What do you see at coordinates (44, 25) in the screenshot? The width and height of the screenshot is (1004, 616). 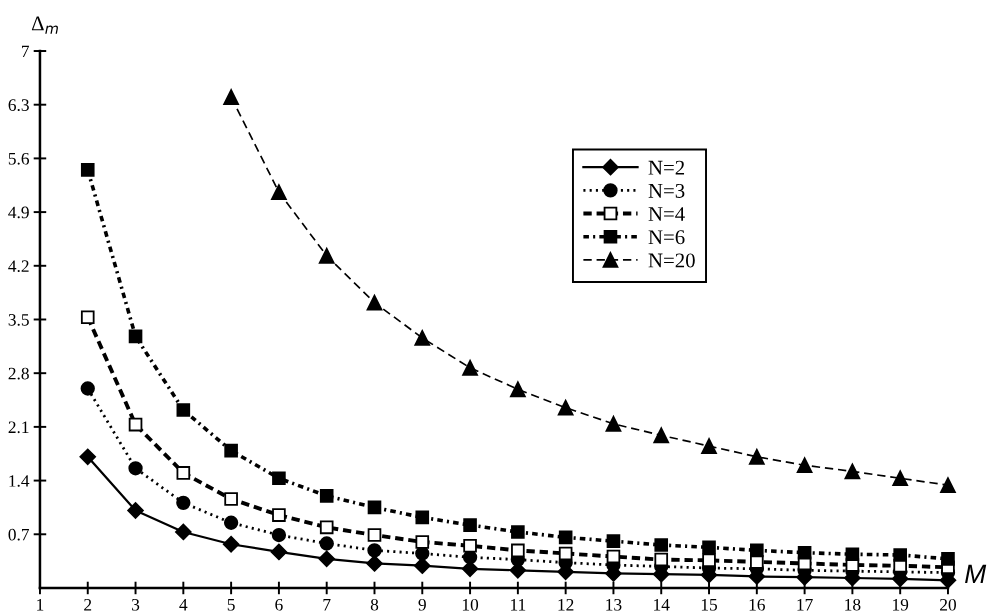 I see `y-axis-title: Δ$_{m}$` at bounding box center [44, 25].